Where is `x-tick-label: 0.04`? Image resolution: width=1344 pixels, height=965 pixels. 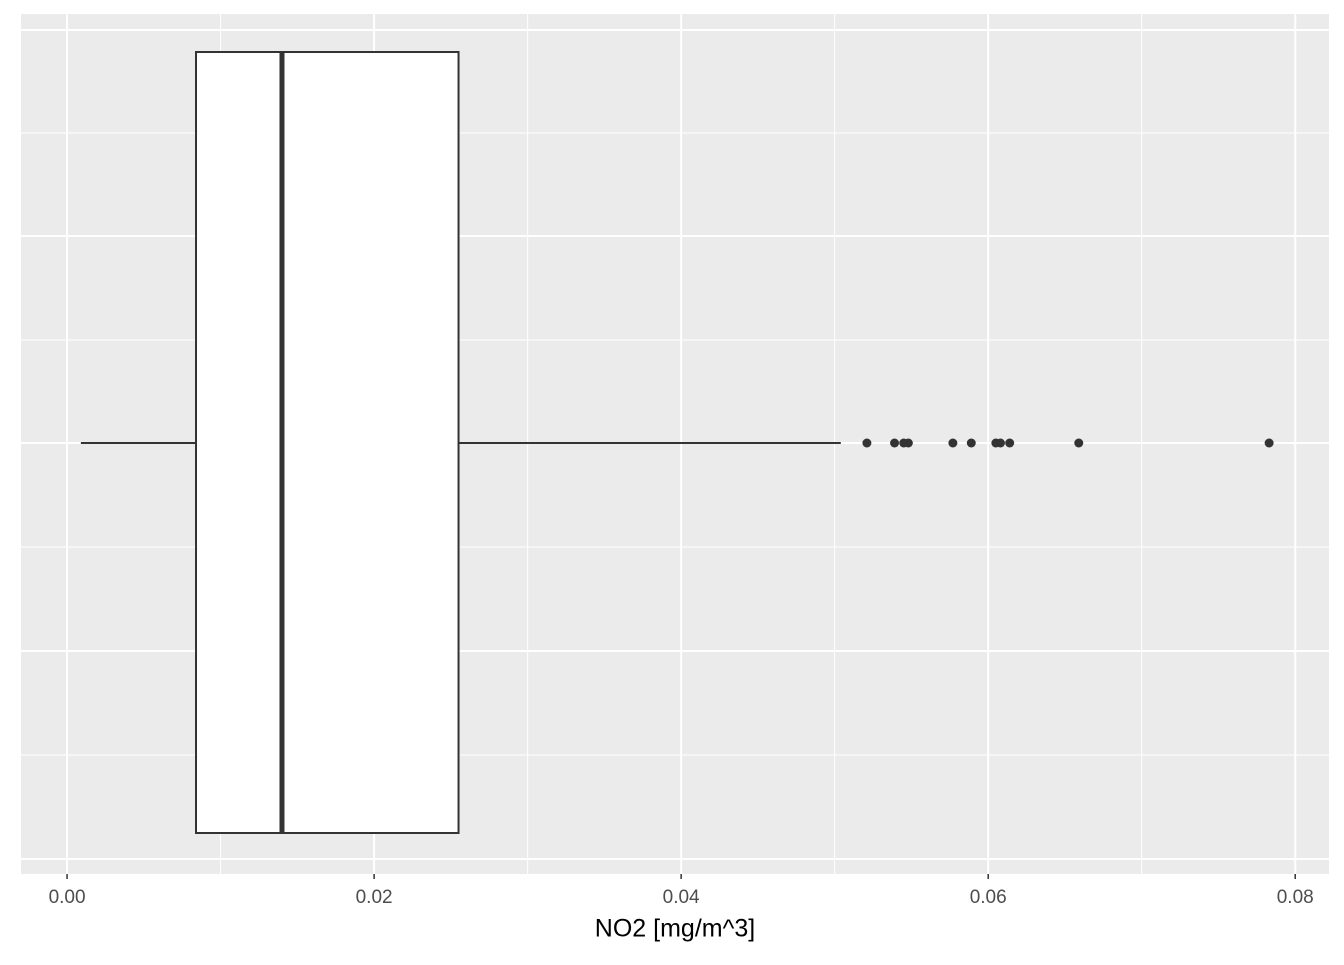 x-tick-label: 0.04 is located at coordinates (681, 897).